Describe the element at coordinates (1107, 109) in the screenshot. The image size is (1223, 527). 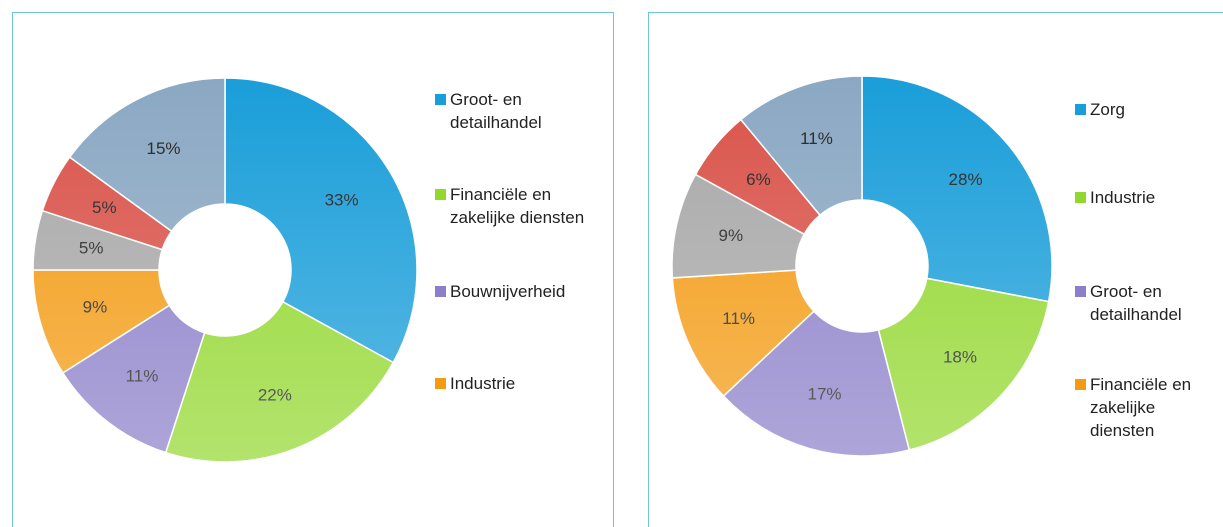
I see `legend-label: Zorg` at that location.